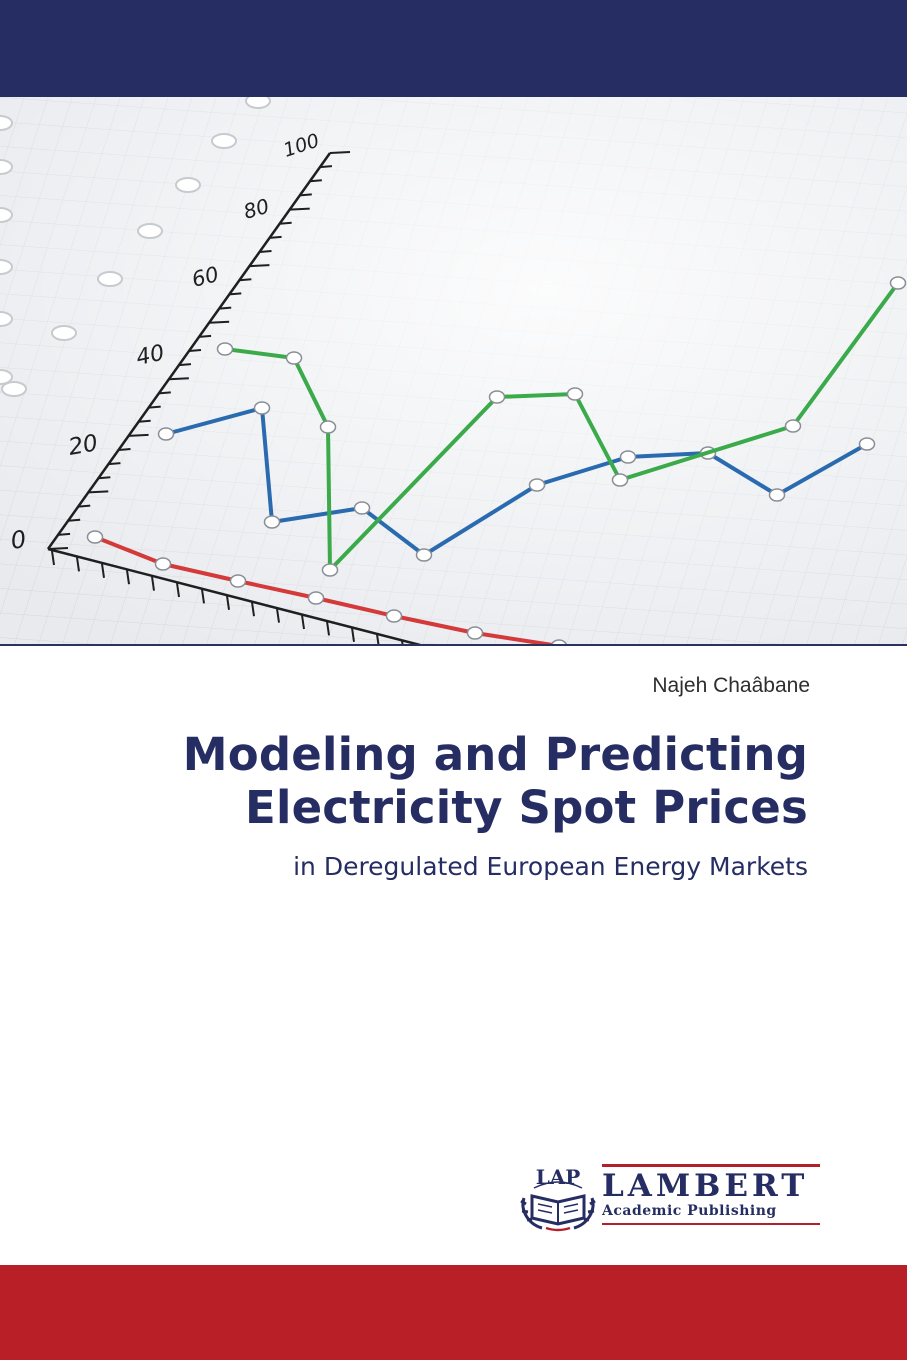 The image size is (907, 1360). I want to click on series-red, so click(327, 587).